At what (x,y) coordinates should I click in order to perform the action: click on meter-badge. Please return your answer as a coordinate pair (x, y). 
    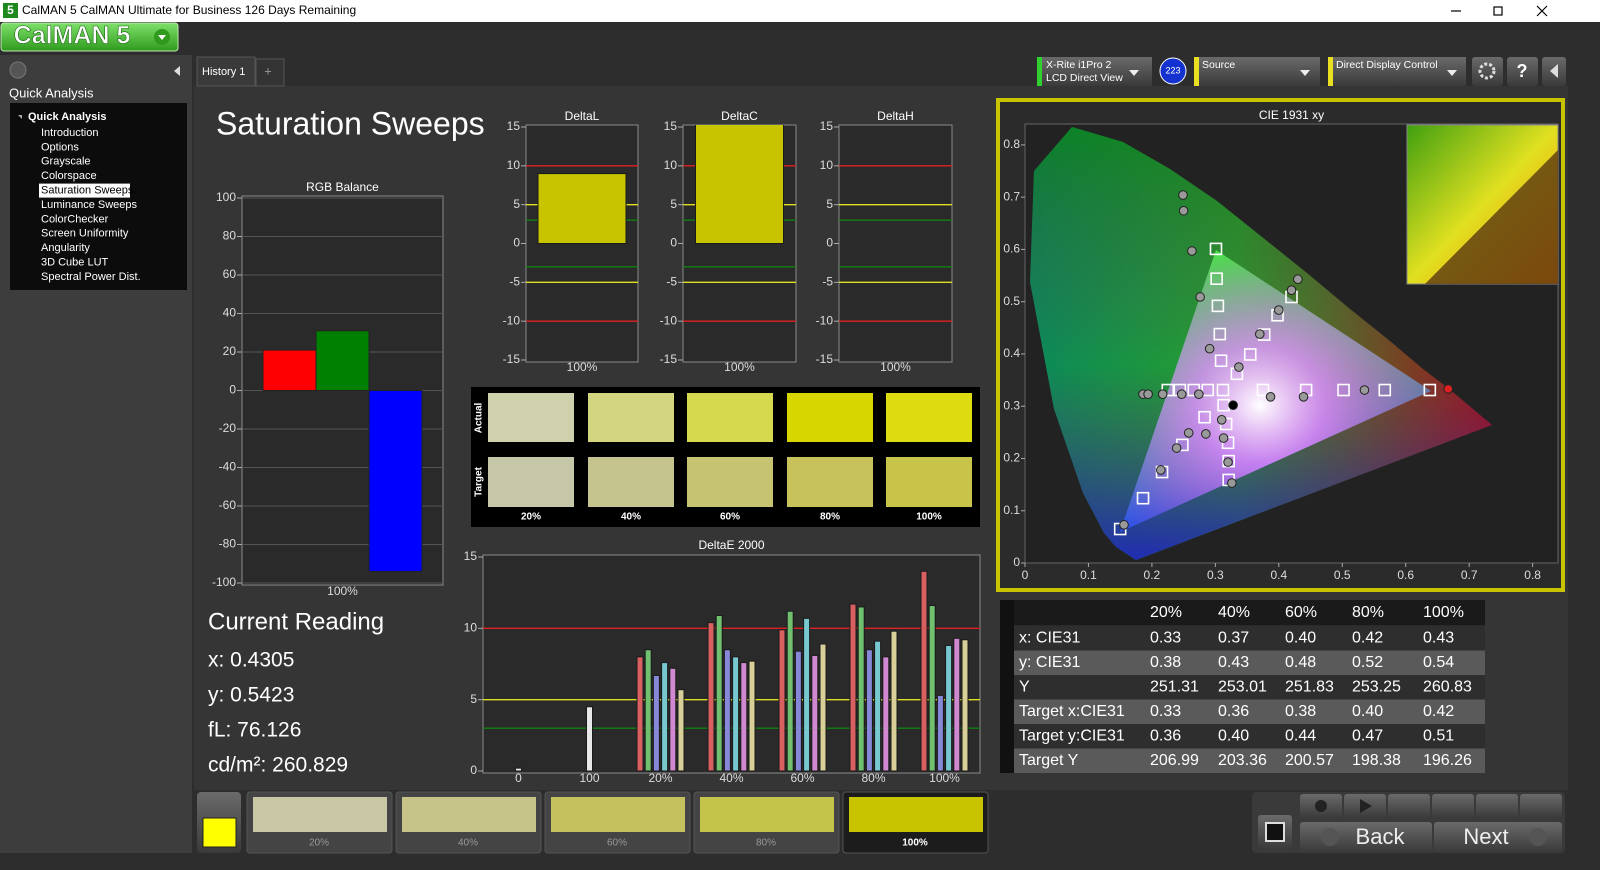
    Looking at the image, I should click on (1173, 71).